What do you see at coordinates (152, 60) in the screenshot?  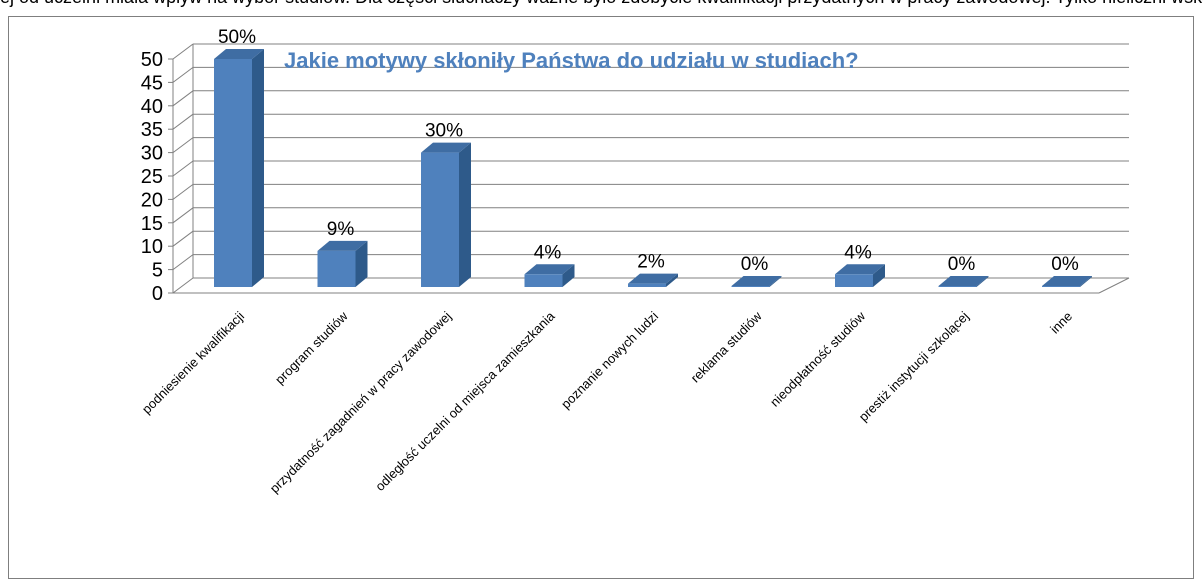 I see `y-tick-label: 50` at bounding box center [152, 60].